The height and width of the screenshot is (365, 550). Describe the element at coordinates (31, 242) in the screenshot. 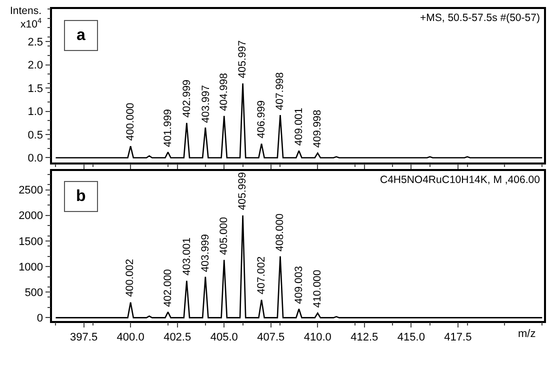

I see `y-tick-label: 1500` at that location.